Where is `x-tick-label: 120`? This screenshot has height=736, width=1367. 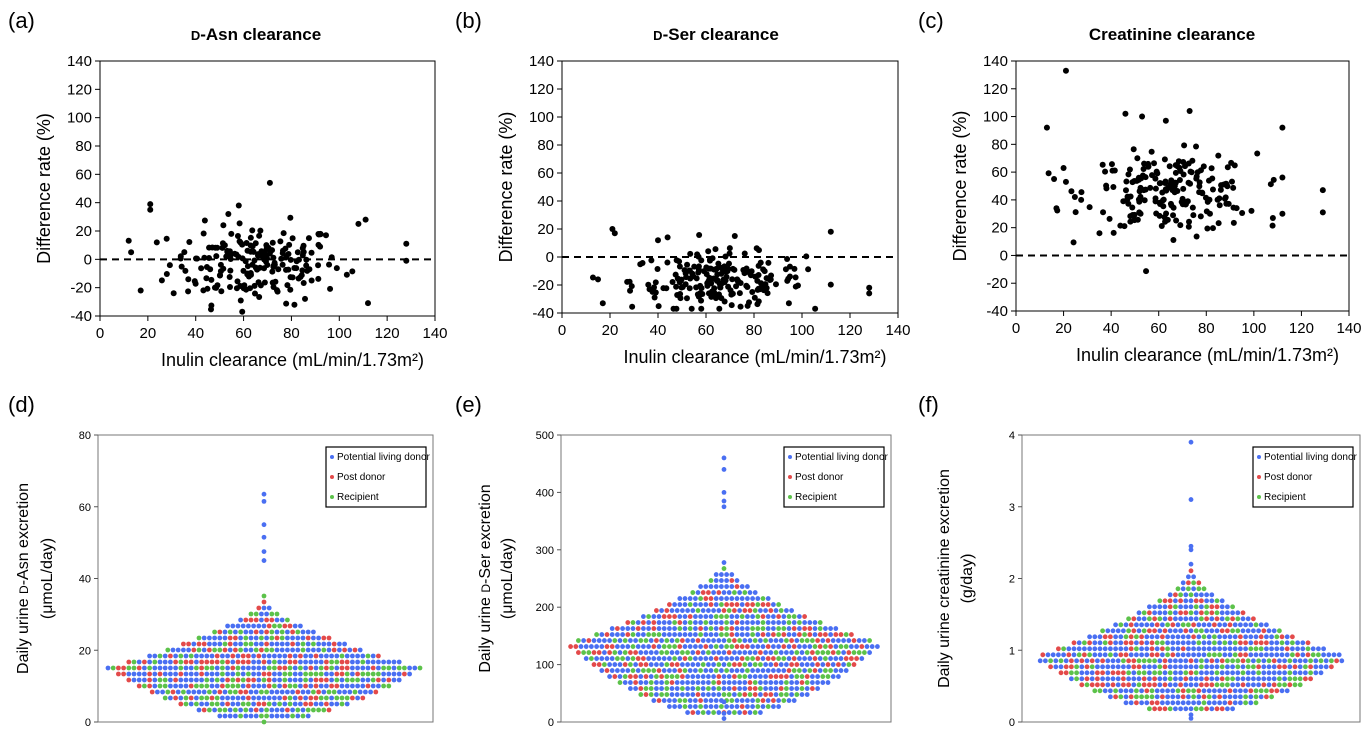 x-tick-label: 120 is located at coordinates (849, 330).